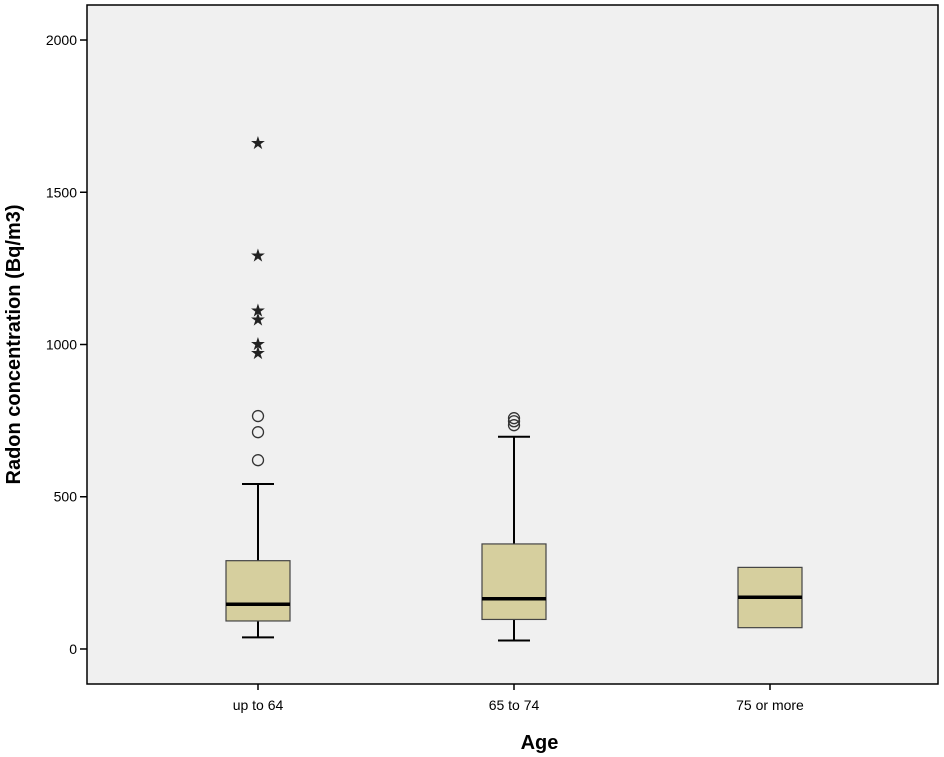 Image resolution: width=944 pixels, height=757 pixels. I want to click on y-axis: 0 500 1000 1500 2000, so click(66, 344).